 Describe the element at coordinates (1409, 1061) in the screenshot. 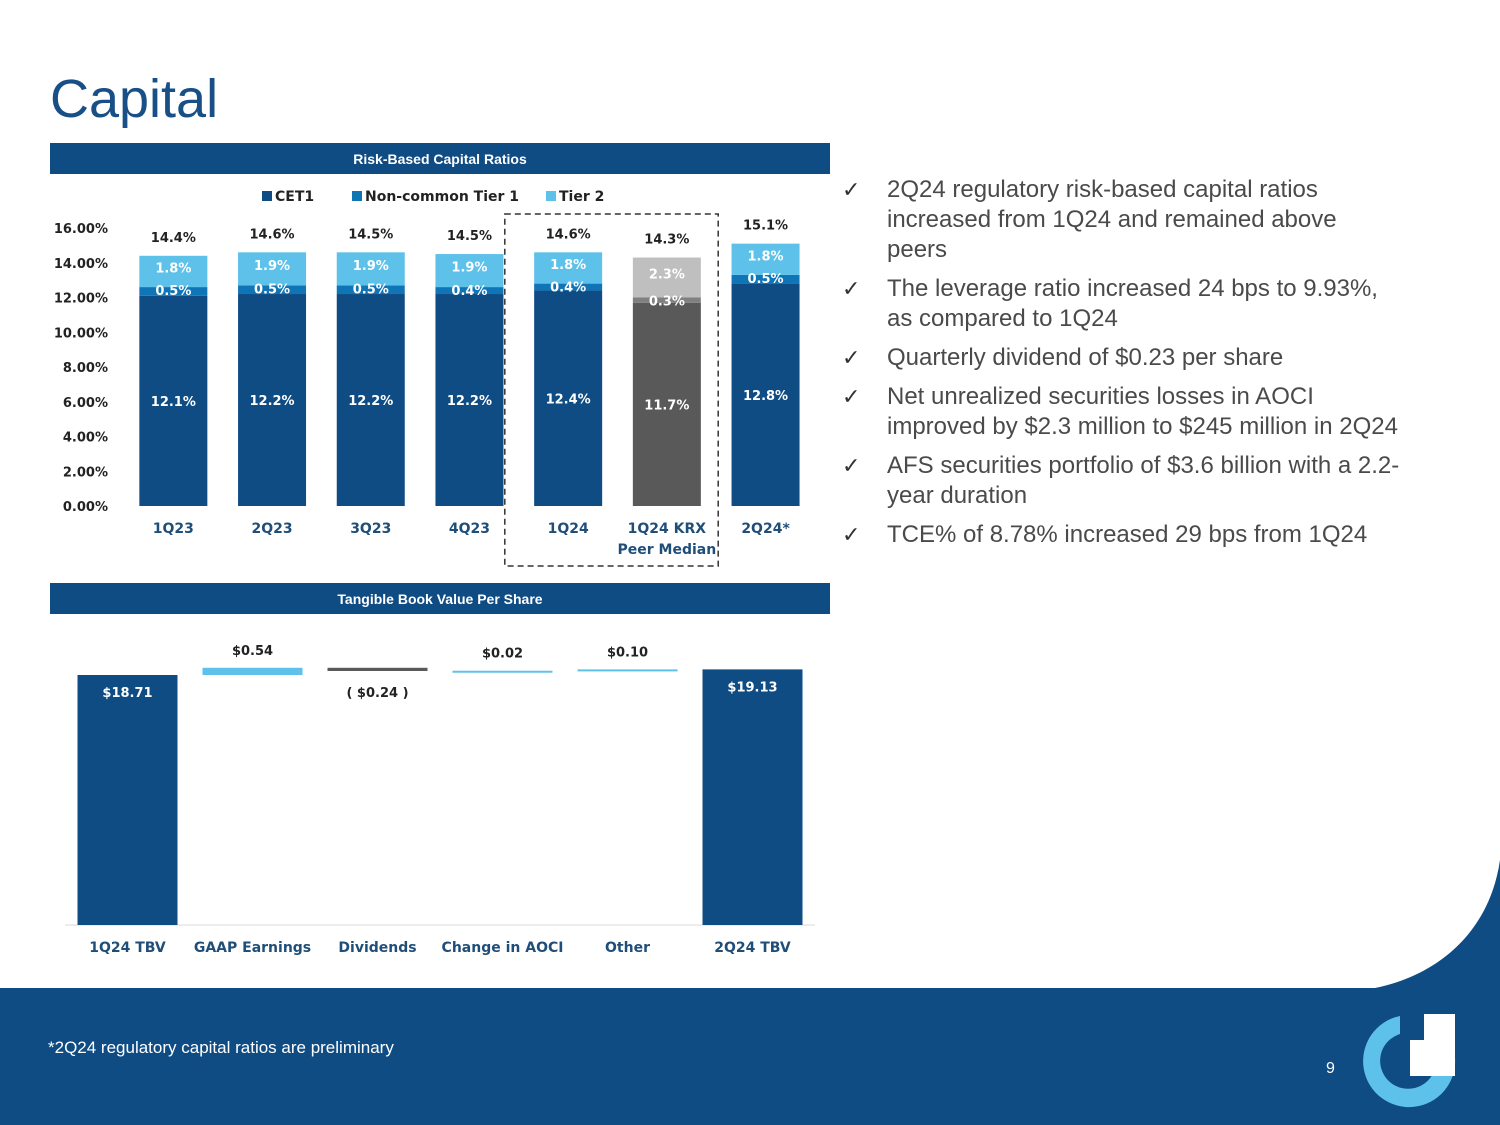

I see `company-logo-icon` at that location.